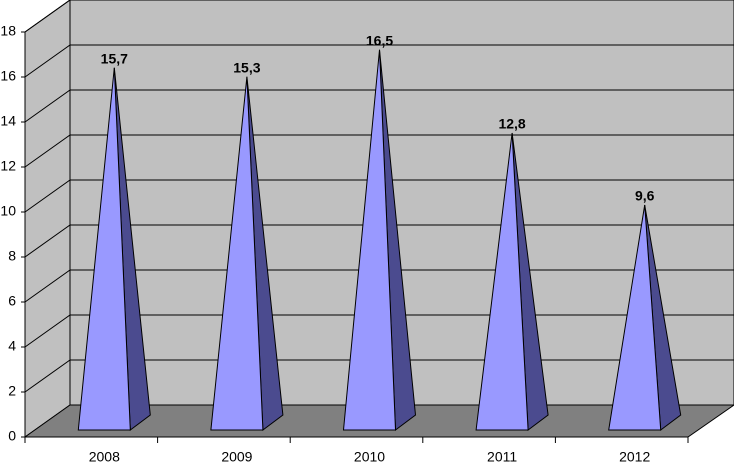 This screenshot has width=734, height=464. Describe the element at coordinates (47, 219) in the screenshot. I see `side-wall` at that location.